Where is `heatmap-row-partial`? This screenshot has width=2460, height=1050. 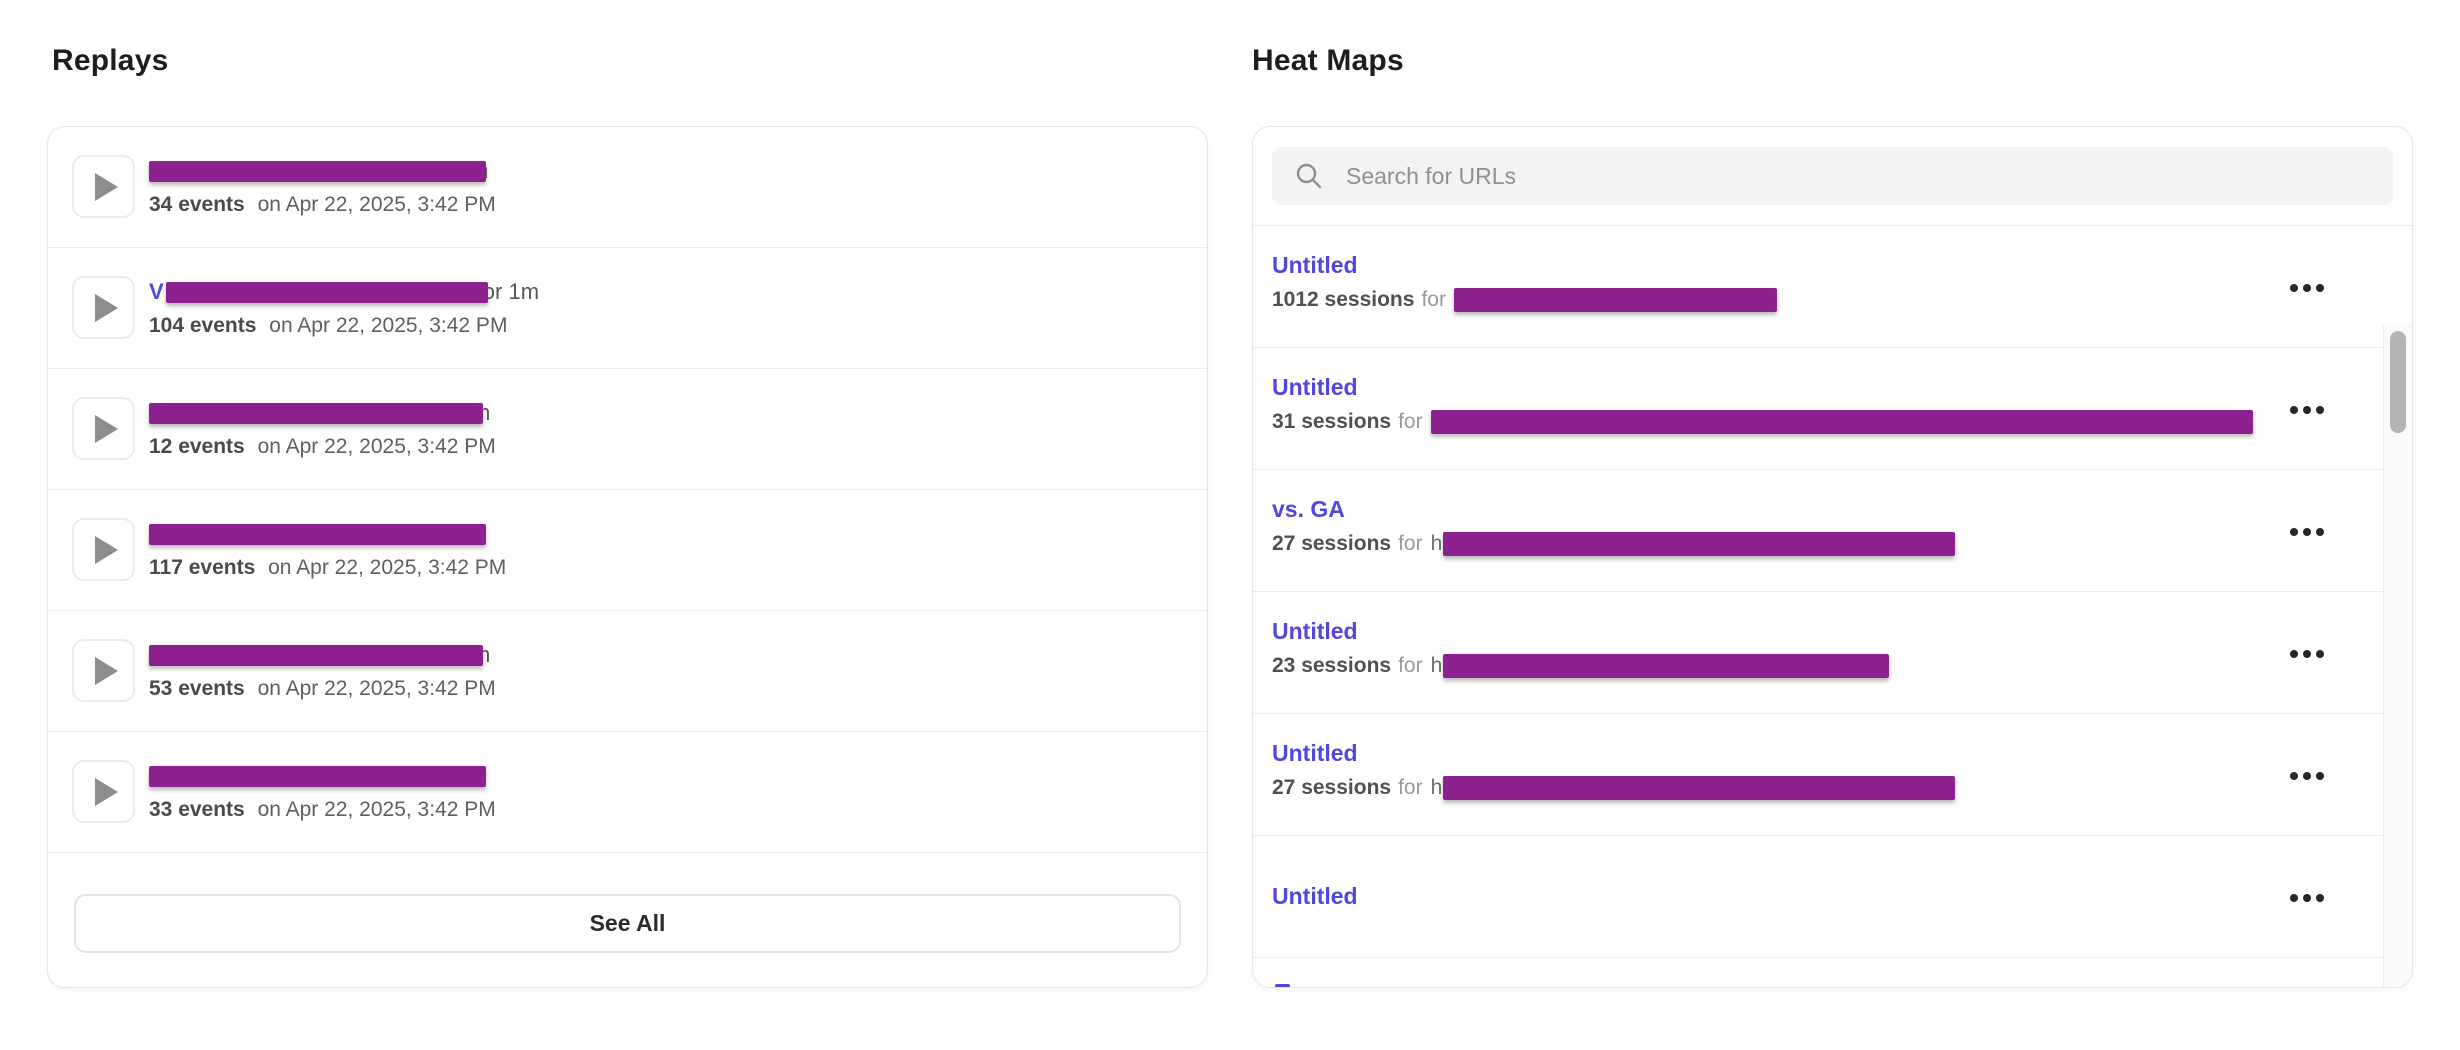
heatmap-row-partial is located at coordinates (1818, 972).